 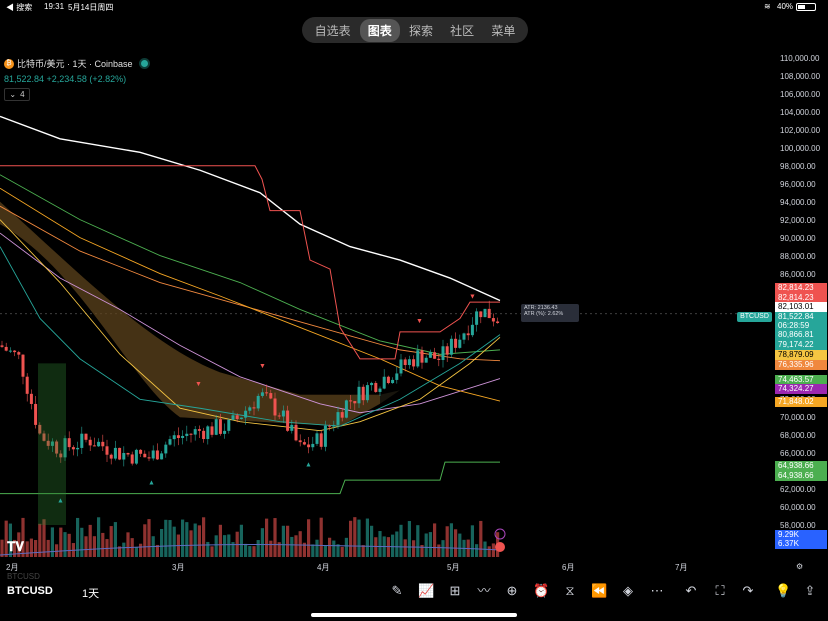 I want to click on strategy-icon: 〰, so click(x=484, y=590).